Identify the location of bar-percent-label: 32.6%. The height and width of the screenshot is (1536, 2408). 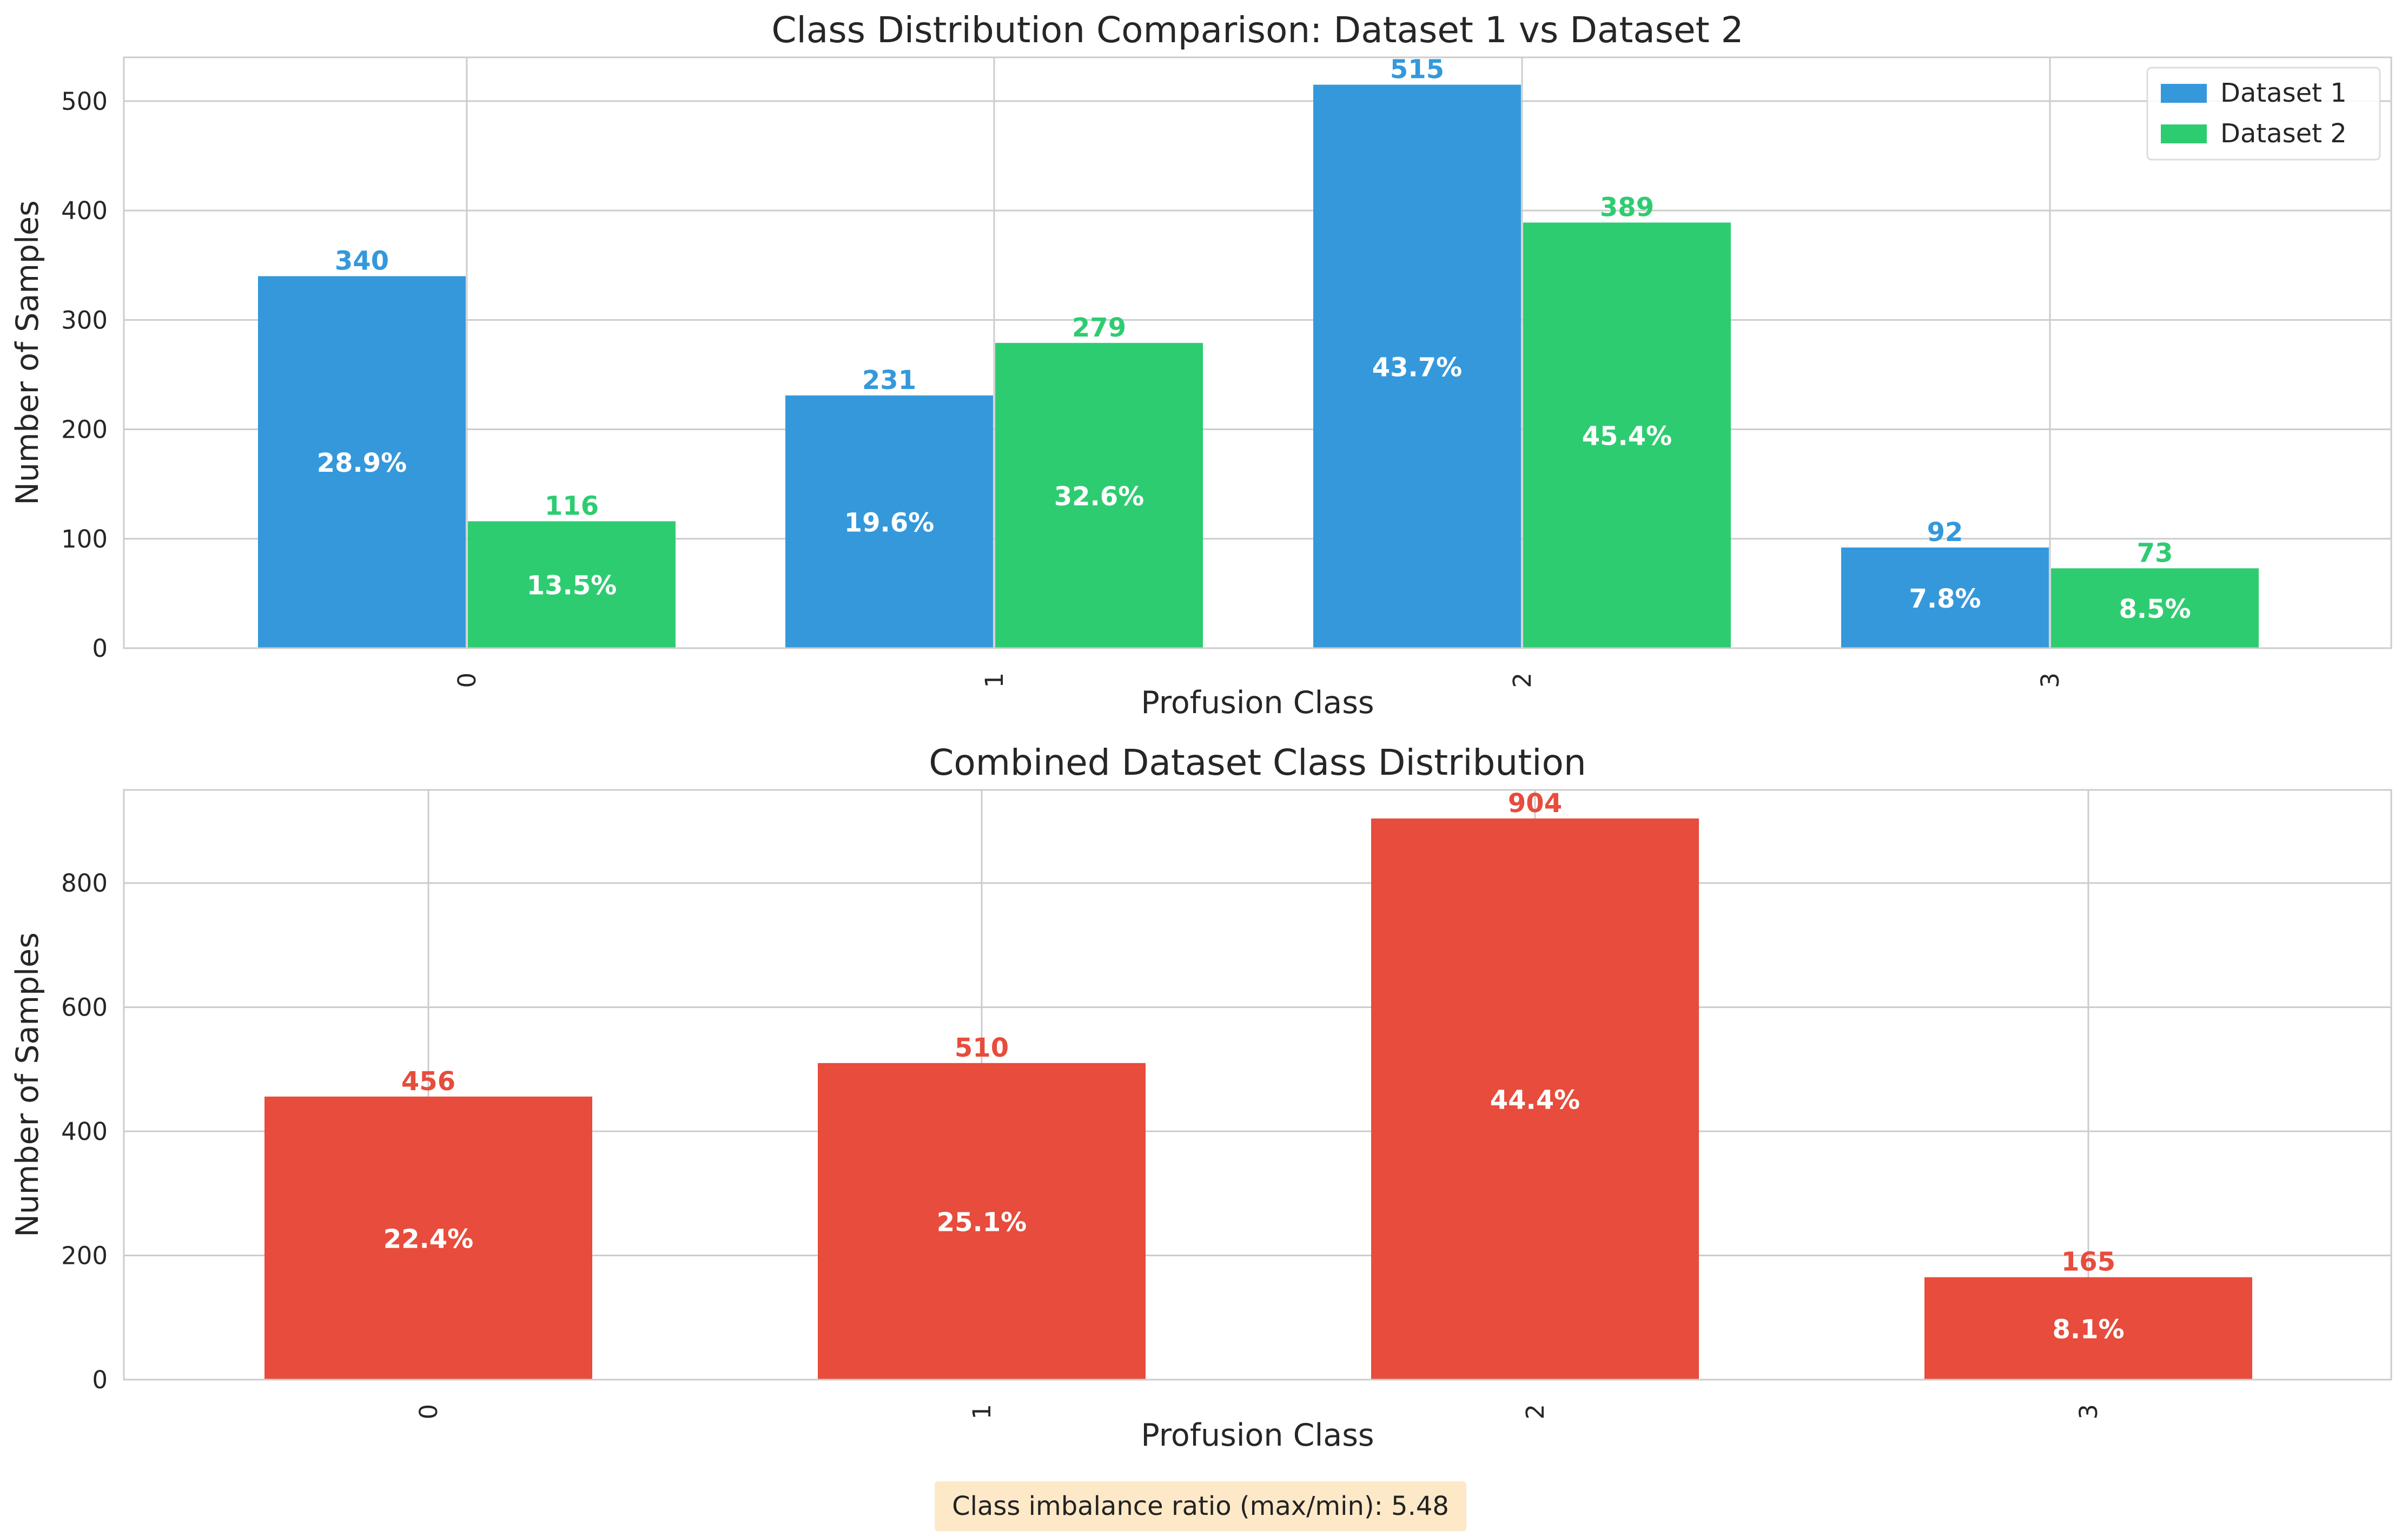
(1099, 497).